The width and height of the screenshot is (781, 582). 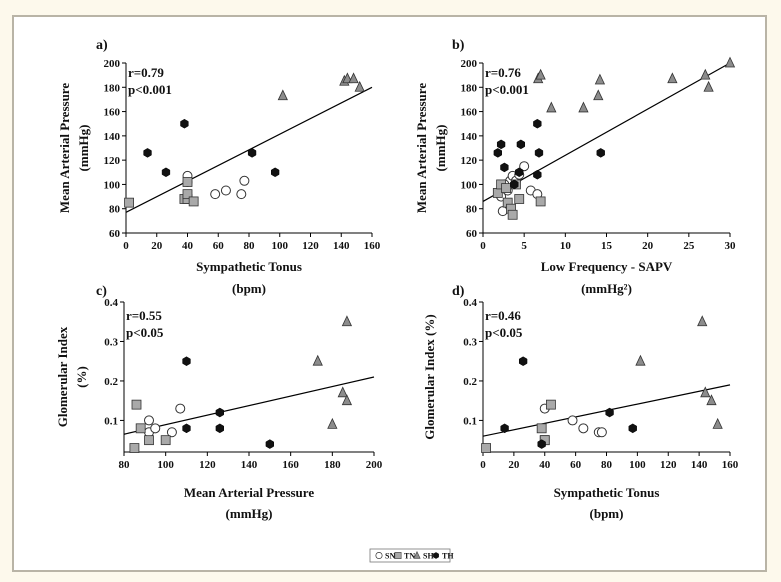 What do you see at coordinates (390, 556) in the screenshot?
I see `legend-label-sn: SN` at bounding box center [390, 556].